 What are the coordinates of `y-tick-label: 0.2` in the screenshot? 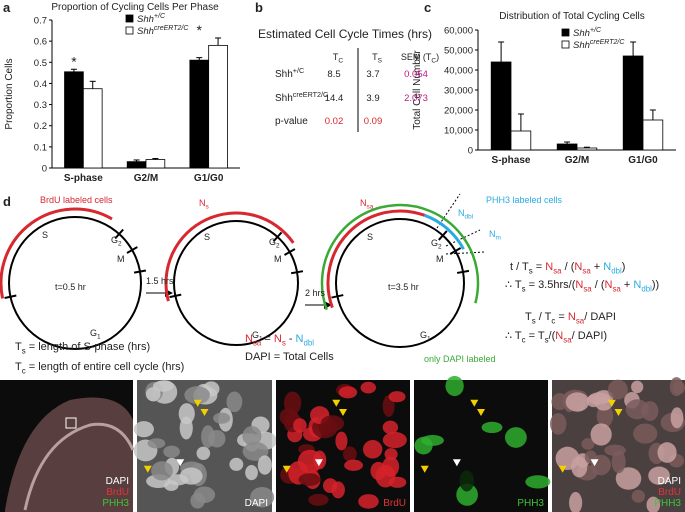 It's located at (40, 126).